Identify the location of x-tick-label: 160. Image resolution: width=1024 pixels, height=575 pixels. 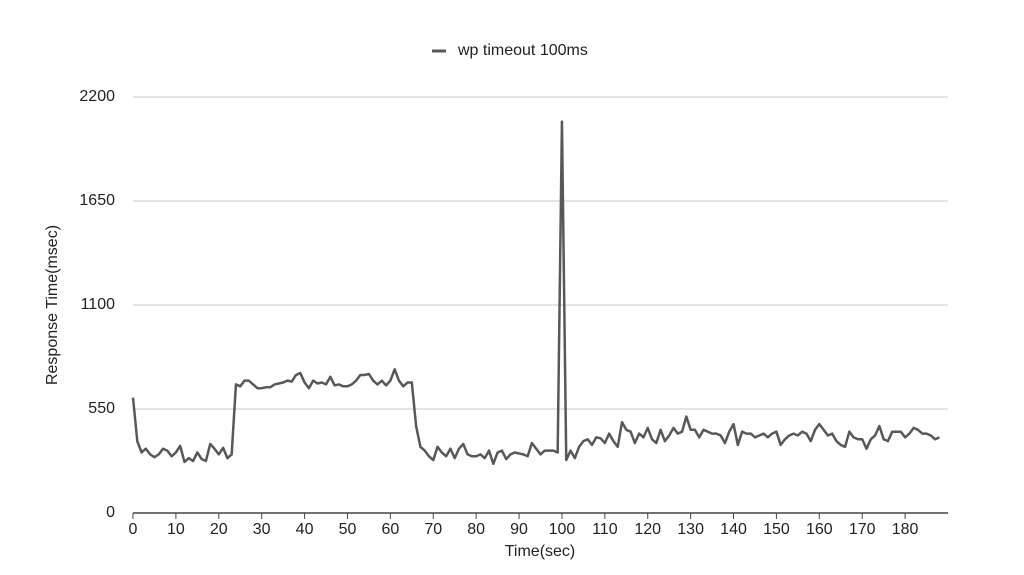
(819, 529).